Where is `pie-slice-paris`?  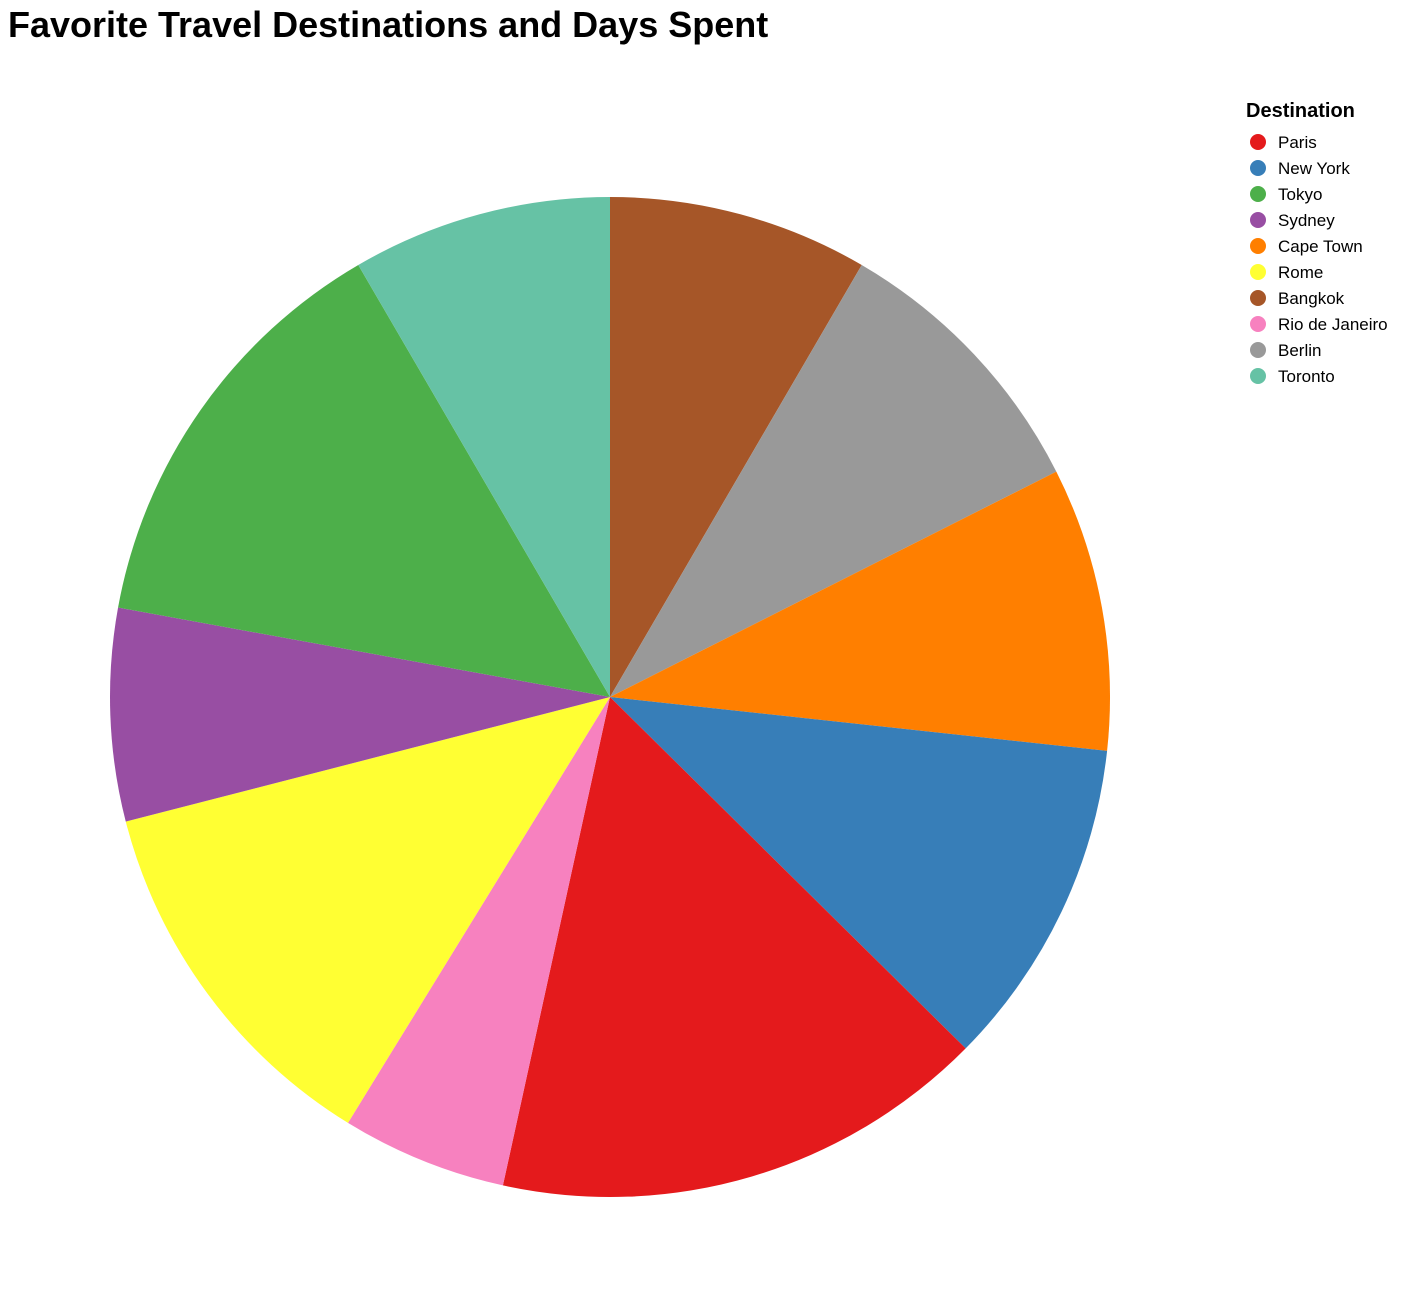 pie-slice-paris is located at coordinates (734, 947).